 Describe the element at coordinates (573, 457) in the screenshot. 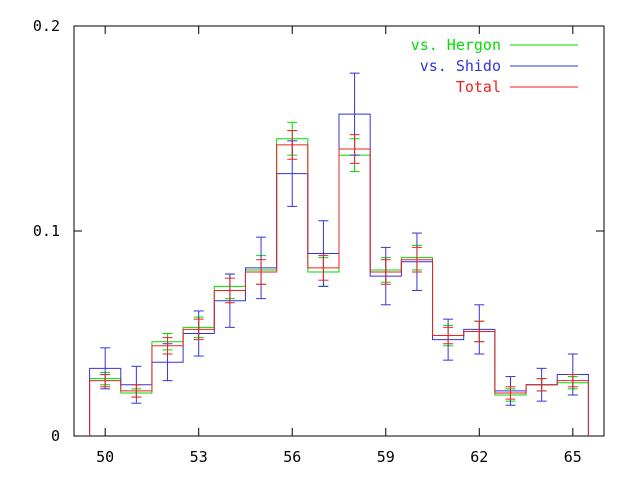

I see `x-tick-label: 65` at that location.